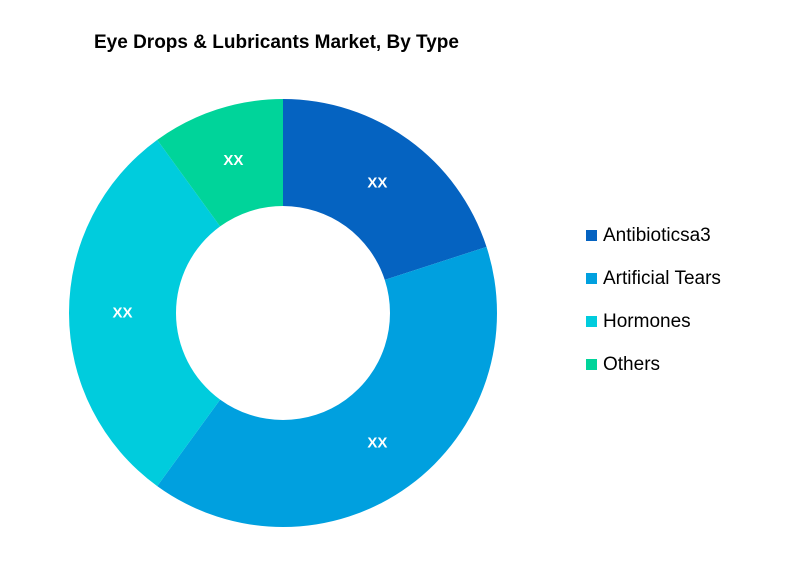  Describe the element at coordinates (662, 278) in the screenshot. I see `legend-label: Artificial Tears` at that location.